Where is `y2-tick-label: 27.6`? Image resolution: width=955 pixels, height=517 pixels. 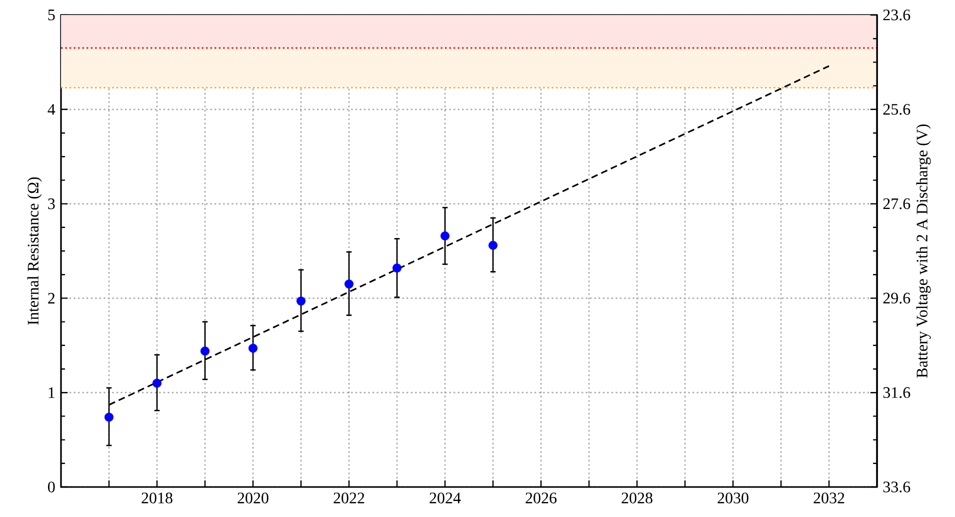 y2-tick-label: 27.6 is located at coordinates (896, 204).